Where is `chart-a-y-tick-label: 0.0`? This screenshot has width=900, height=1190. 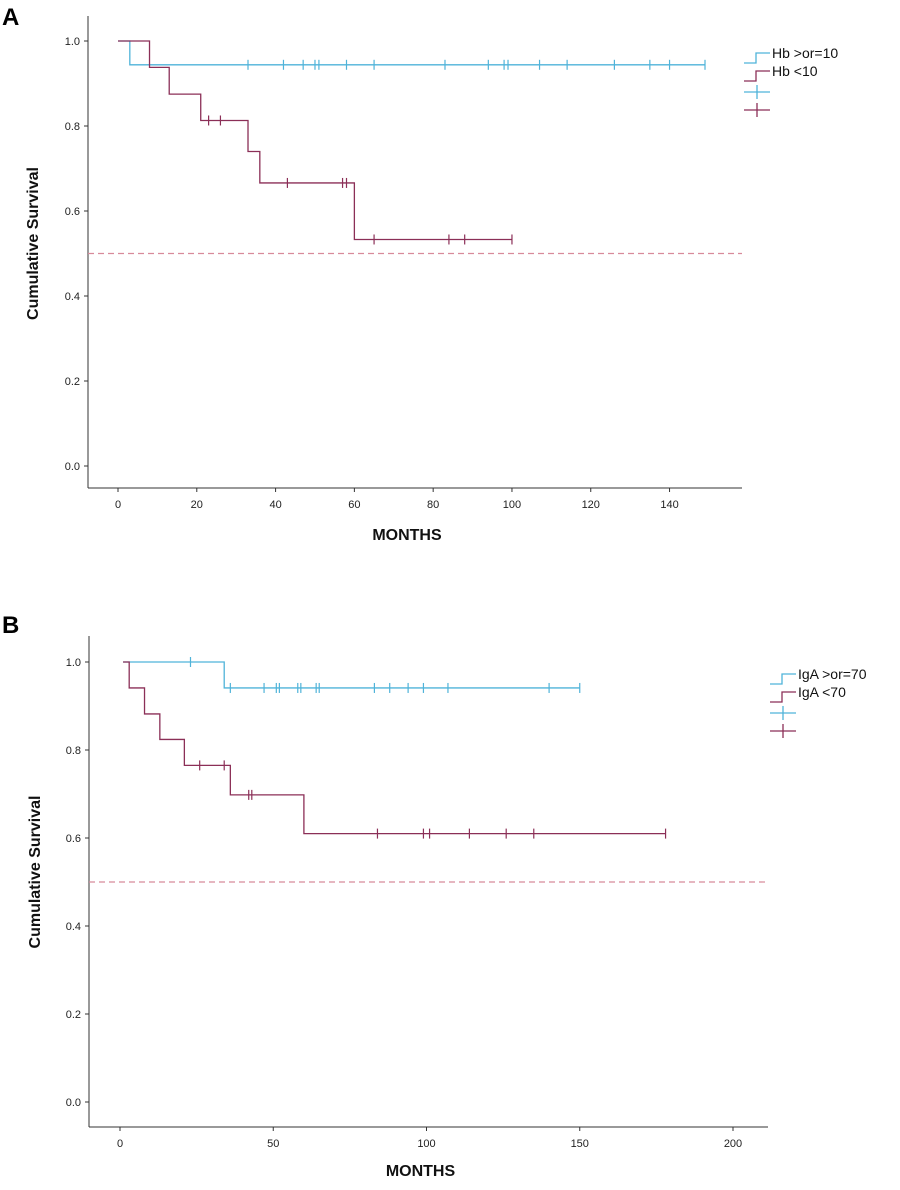
chart-a-y-tick-label: 0.0 is located at coordinates (72, 467).